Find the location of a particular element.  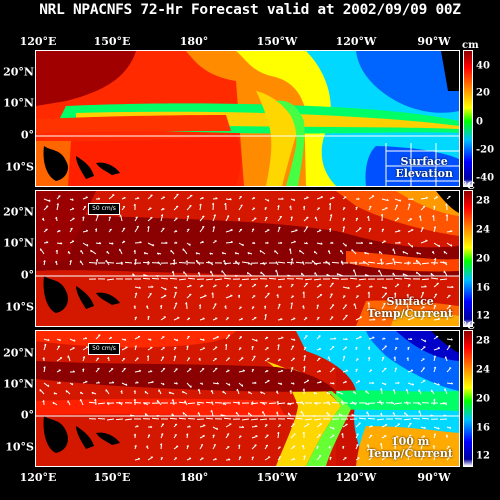

100m-temp-label-line2: Temp/Current is located at coordinates (410, 453).